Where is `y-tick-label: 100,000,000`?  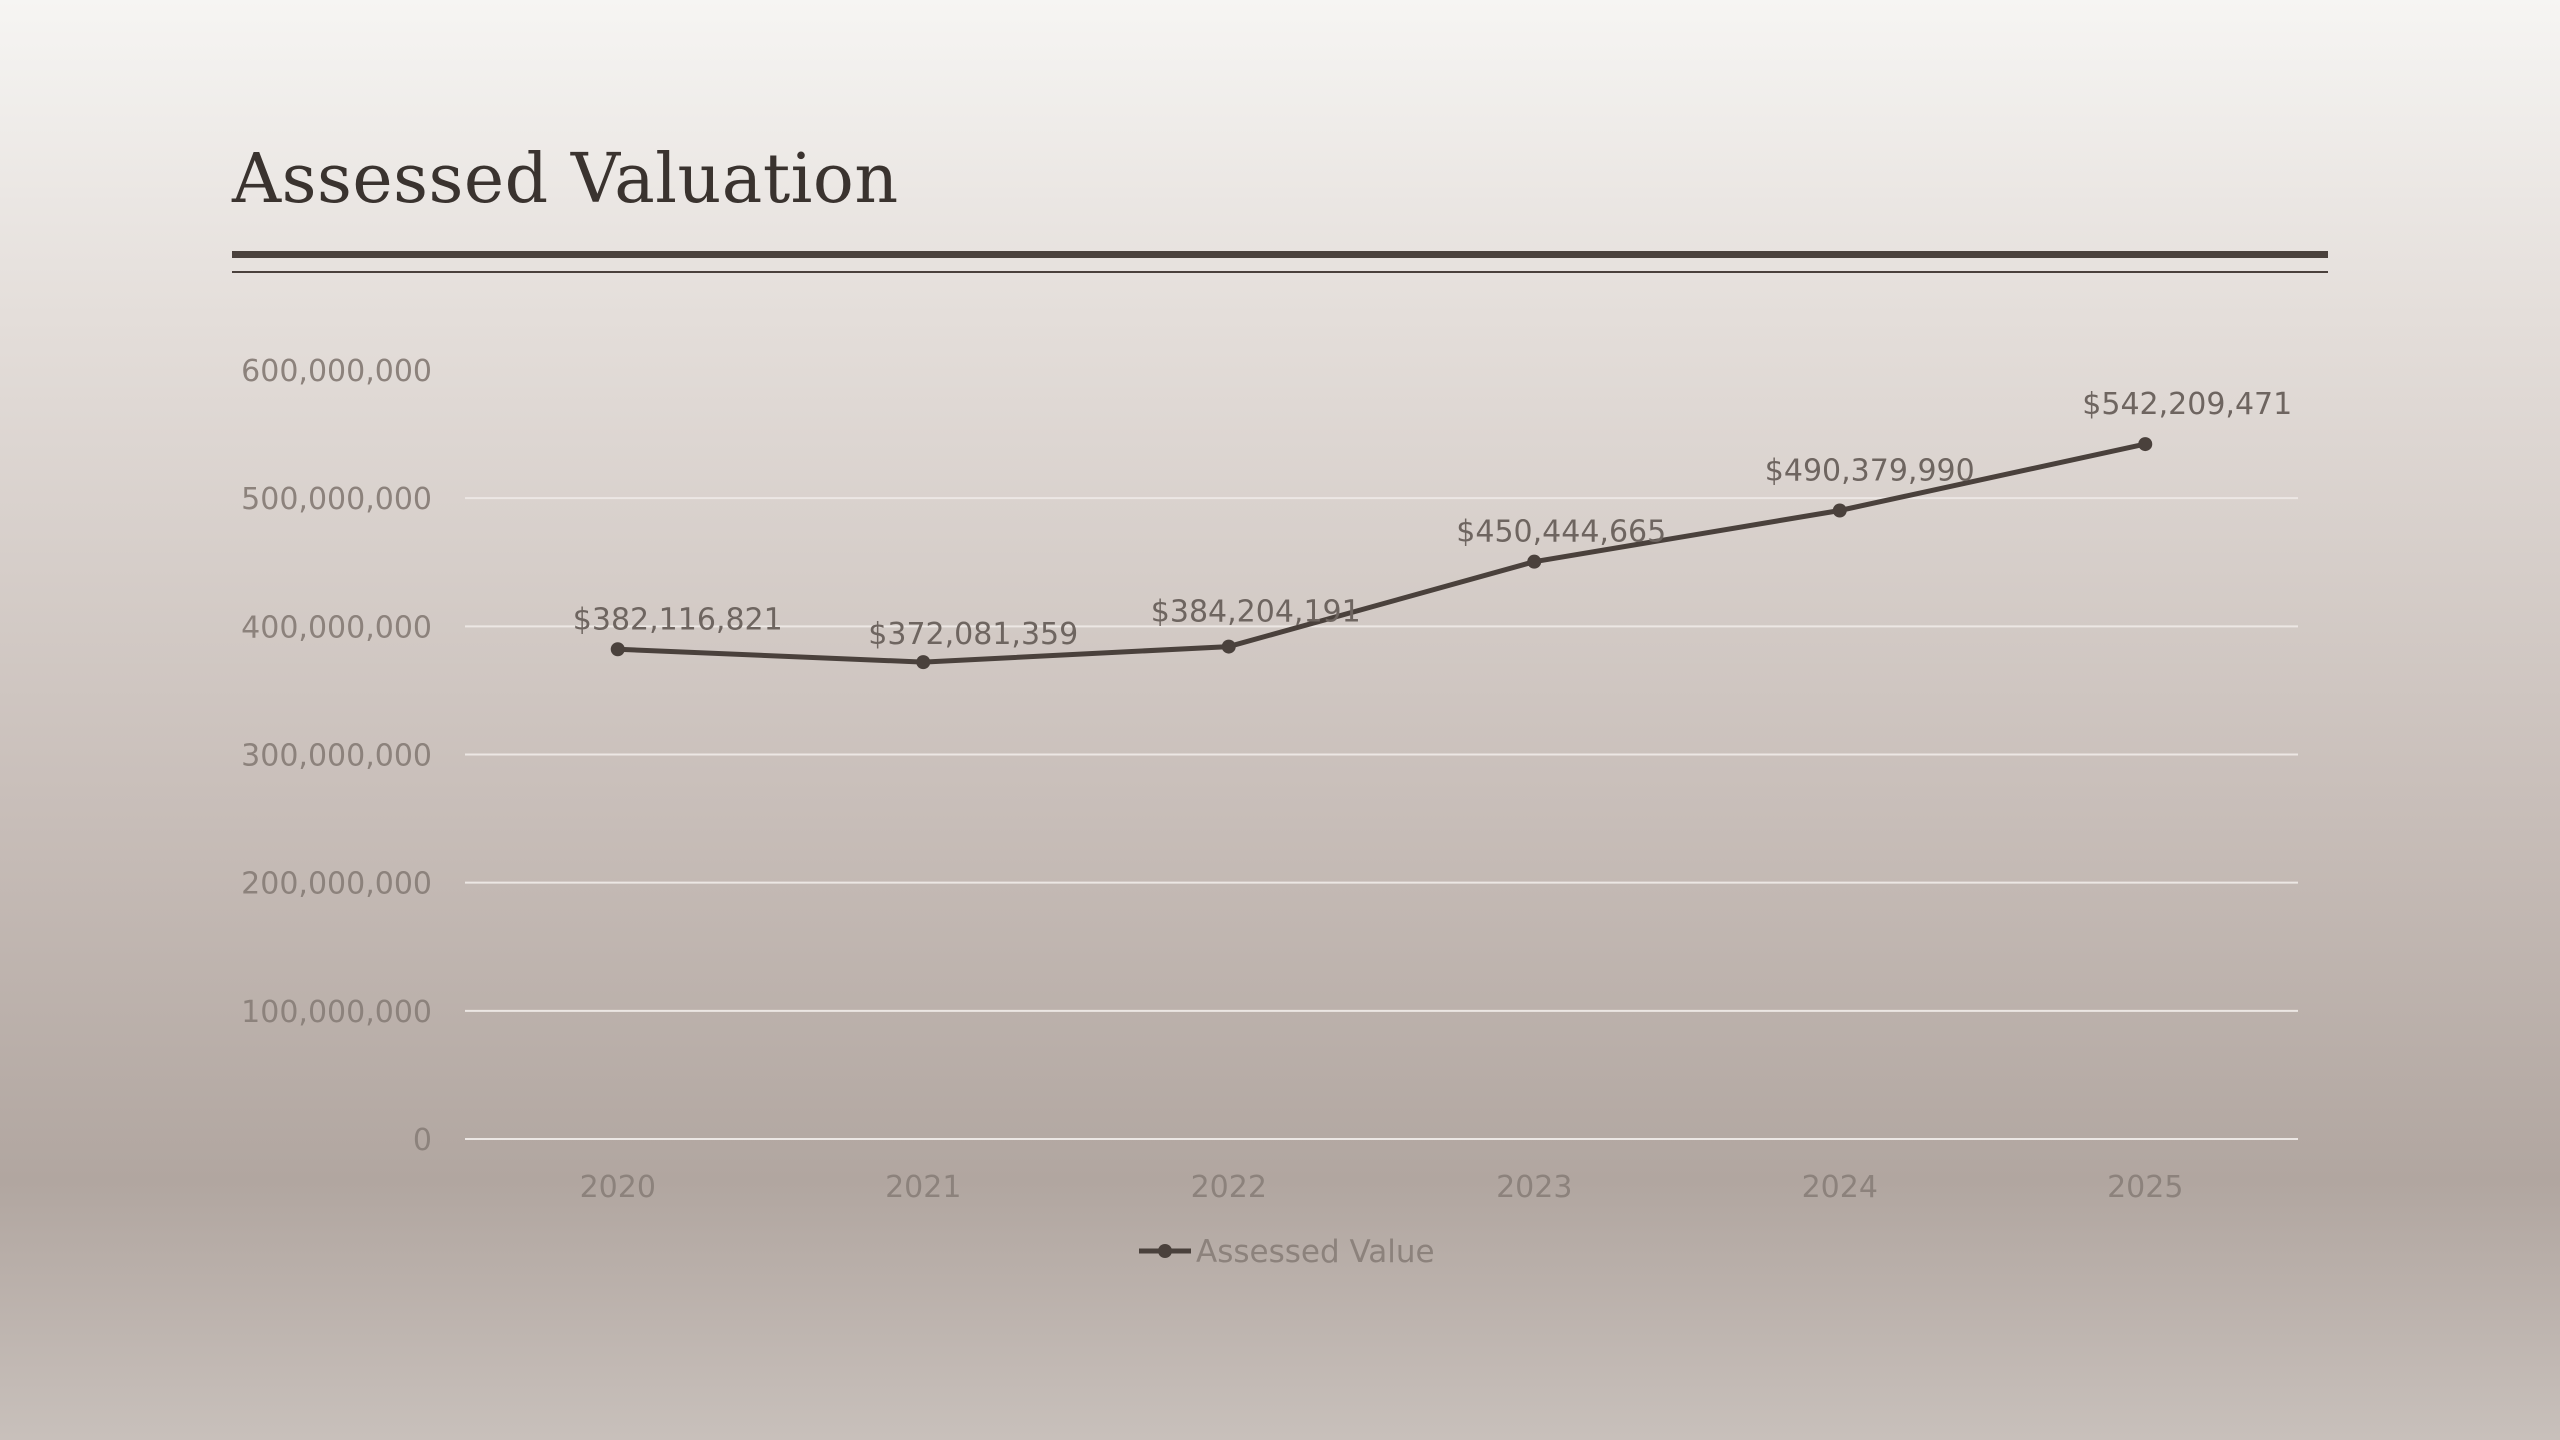 y-tick-label: 100,000,000 is located at coordinates (336, 1012).